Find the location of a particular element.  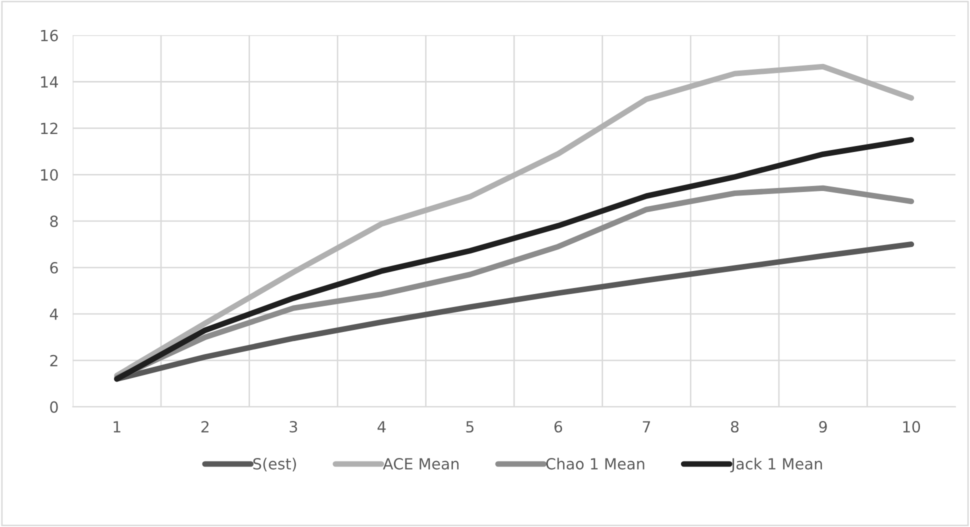

y-tick-label: 16 is located at coordinates (49, 36).